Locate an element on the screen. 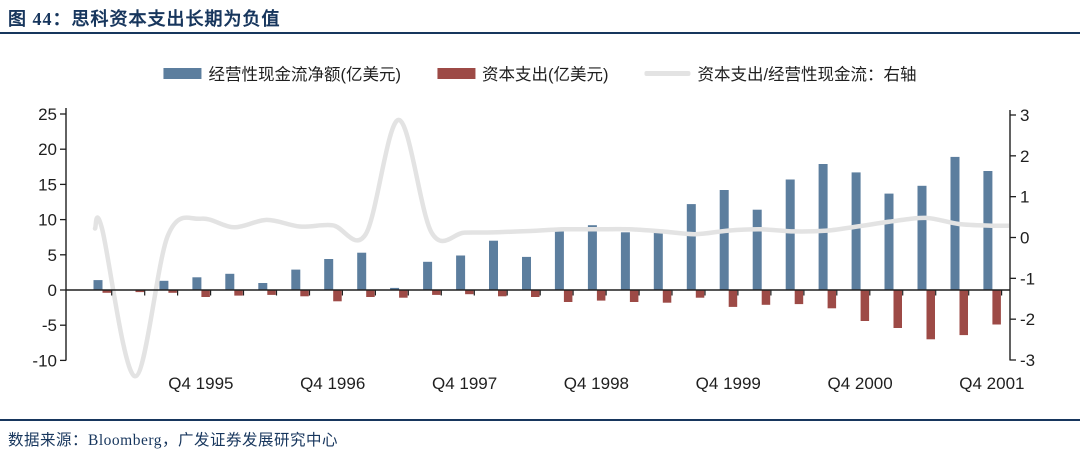  right-axis-tick-label: 0 is located at coordinates (1024, 238).